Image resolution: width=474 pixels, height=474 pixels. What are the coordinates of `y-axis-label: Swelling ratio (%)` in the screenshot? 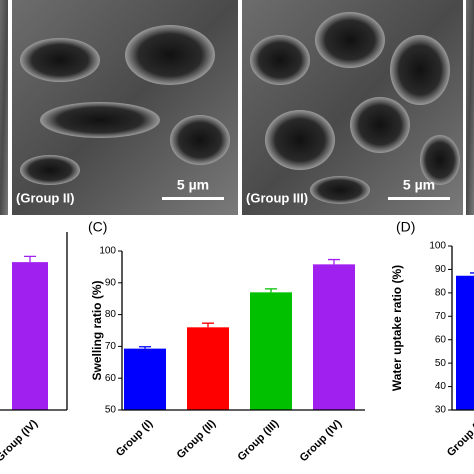 It's located at (97, 330).